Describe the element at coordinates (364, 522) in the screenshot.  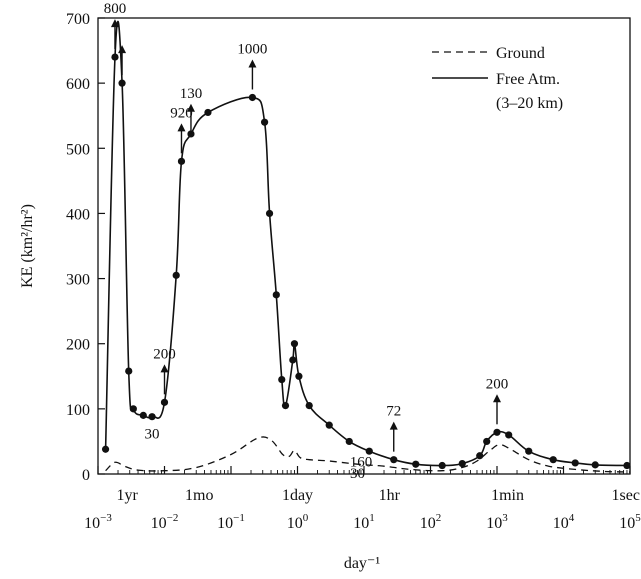
I see `x-tick-label: 10¹` at that location.